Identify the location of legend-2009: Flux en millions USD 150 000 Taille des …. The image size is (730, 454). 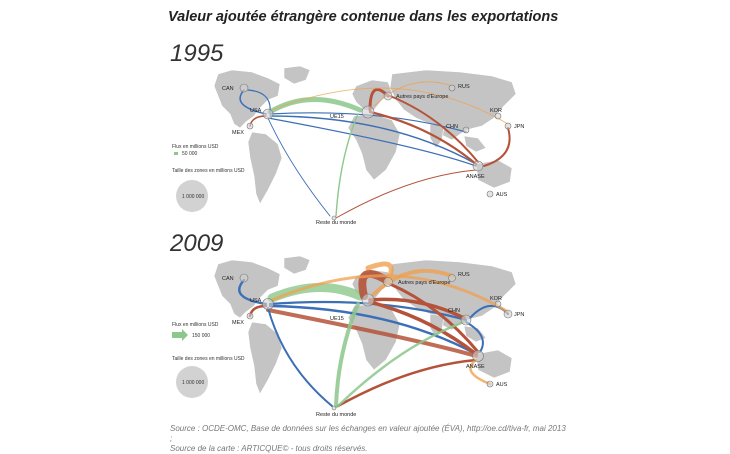
(208, 360).